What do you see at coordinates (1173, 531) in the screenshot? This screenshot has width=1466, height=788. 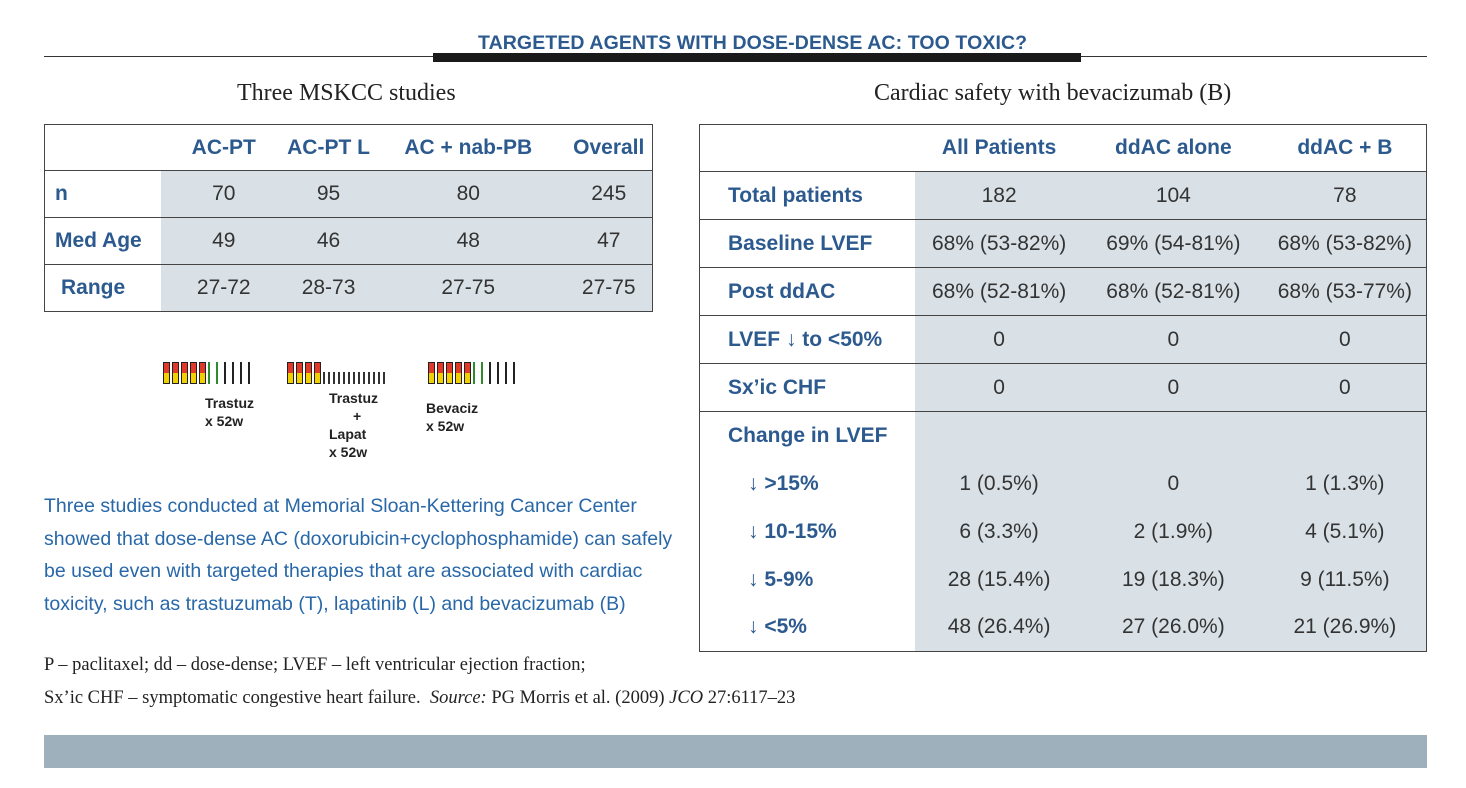 I see `table-cell: 2 (1.9%)` at bounding box center [1173, 531].